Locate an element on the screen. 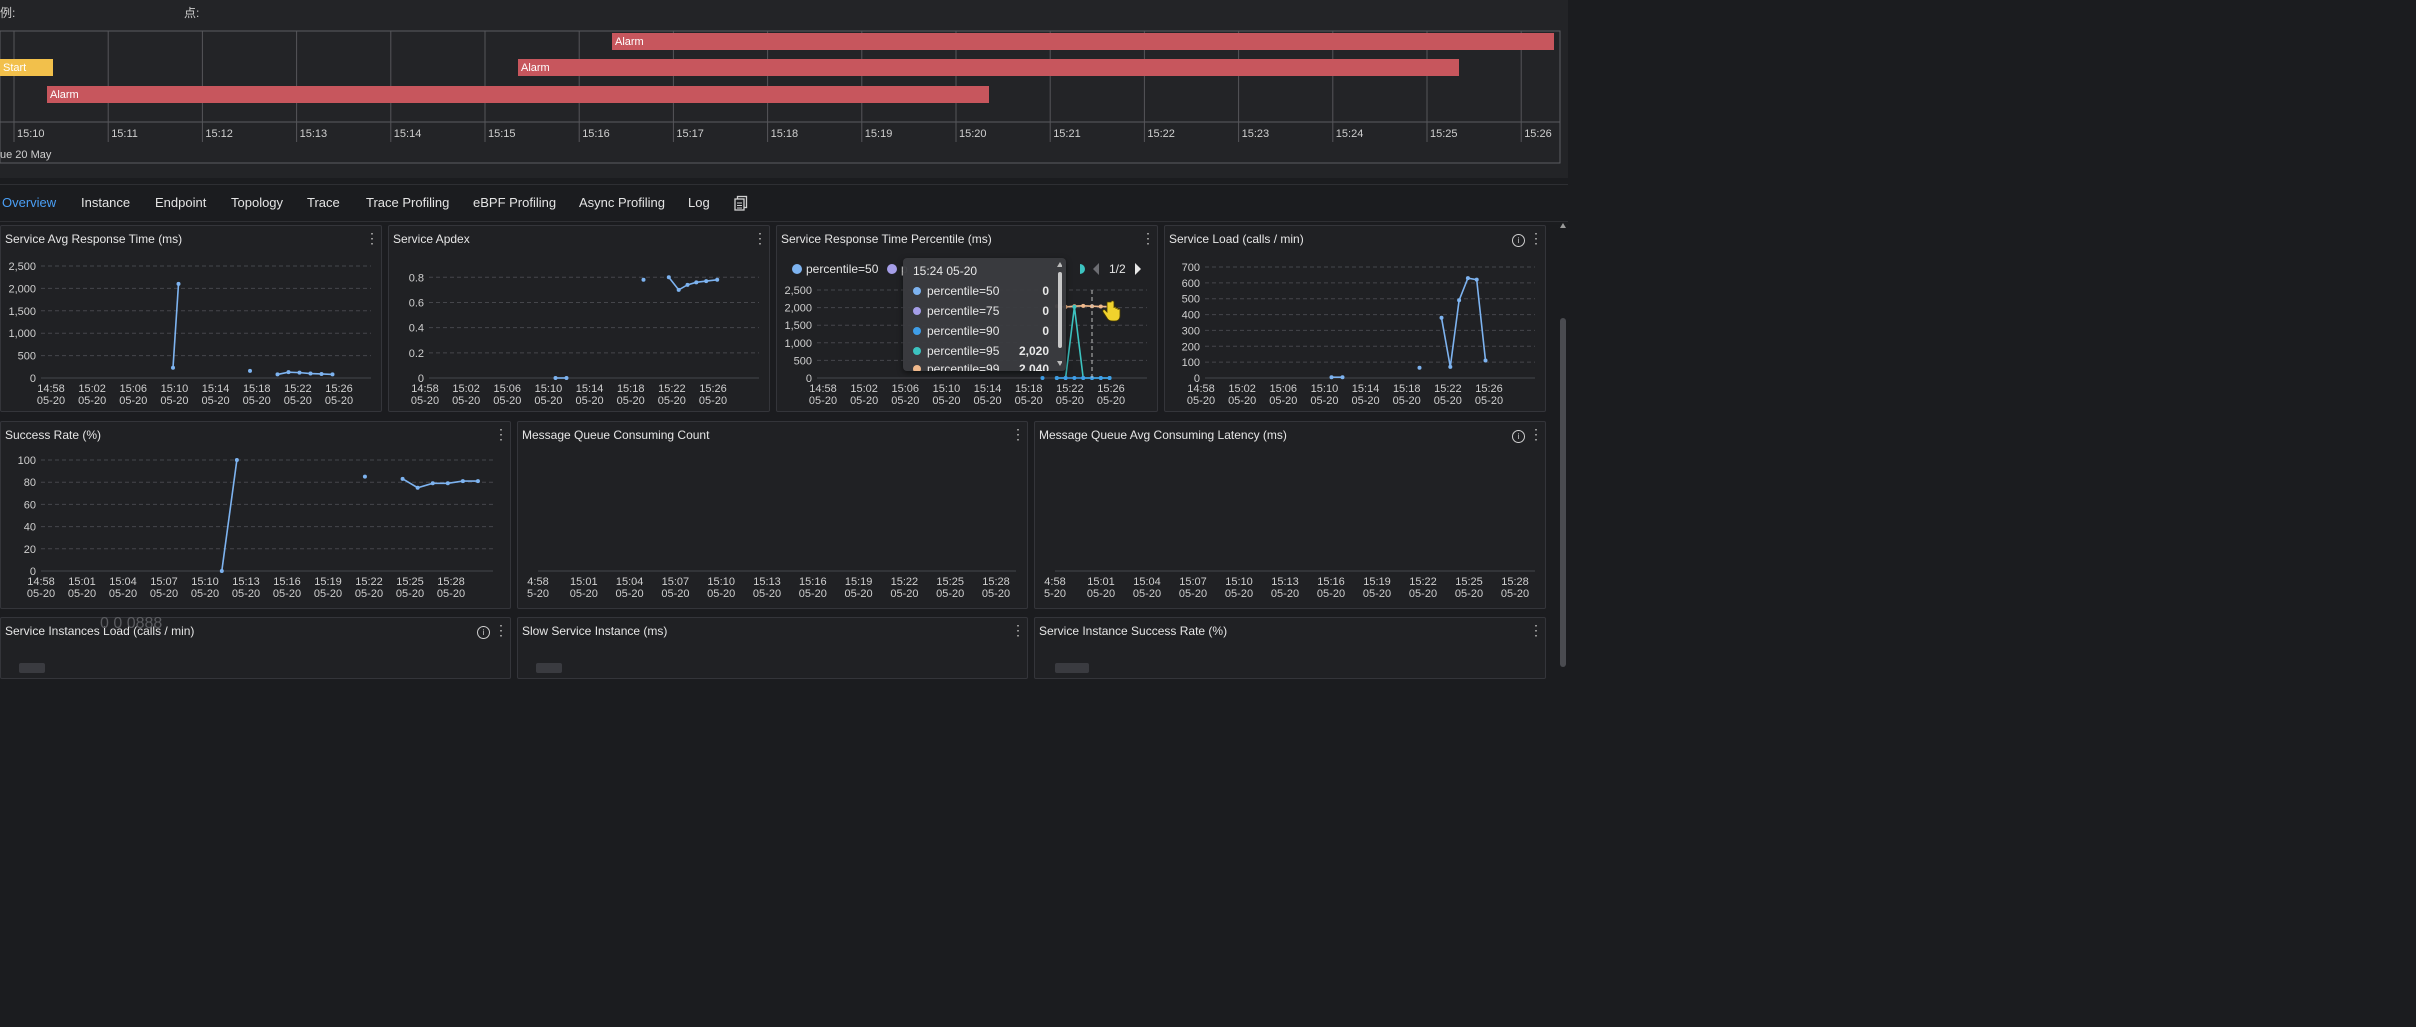 This screenshot has height=1027, width=2416. tab-instance: Instance is located at coordinates (106, 202).